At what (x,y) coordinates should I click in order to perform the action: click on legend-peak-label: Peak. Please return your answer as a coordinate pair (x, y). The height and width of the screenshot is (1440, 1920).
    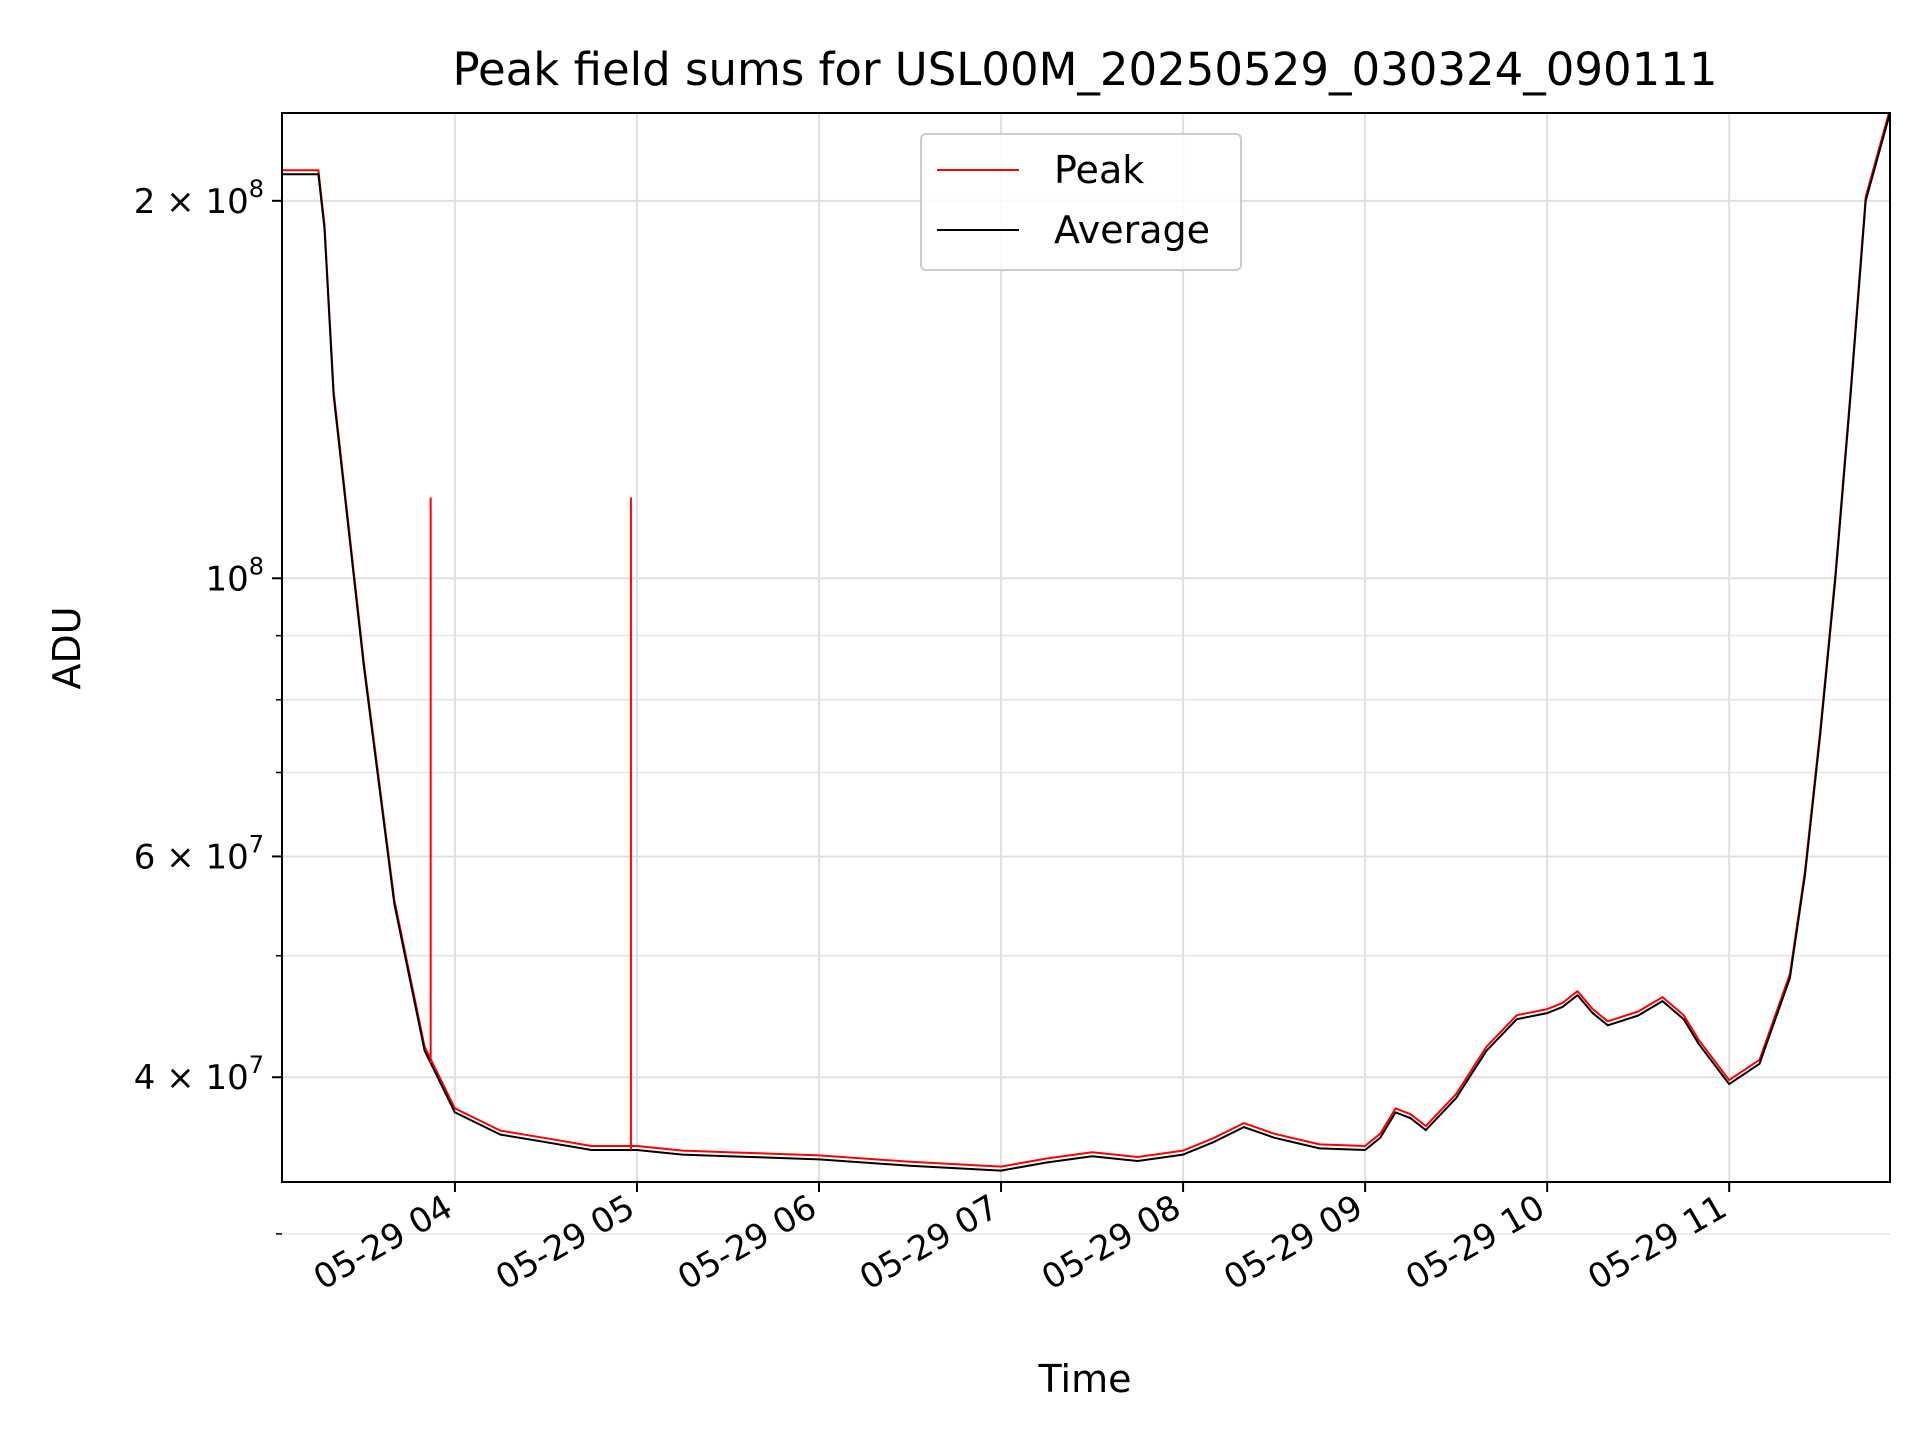
    Looking at the image, I should click on (1099, 170).